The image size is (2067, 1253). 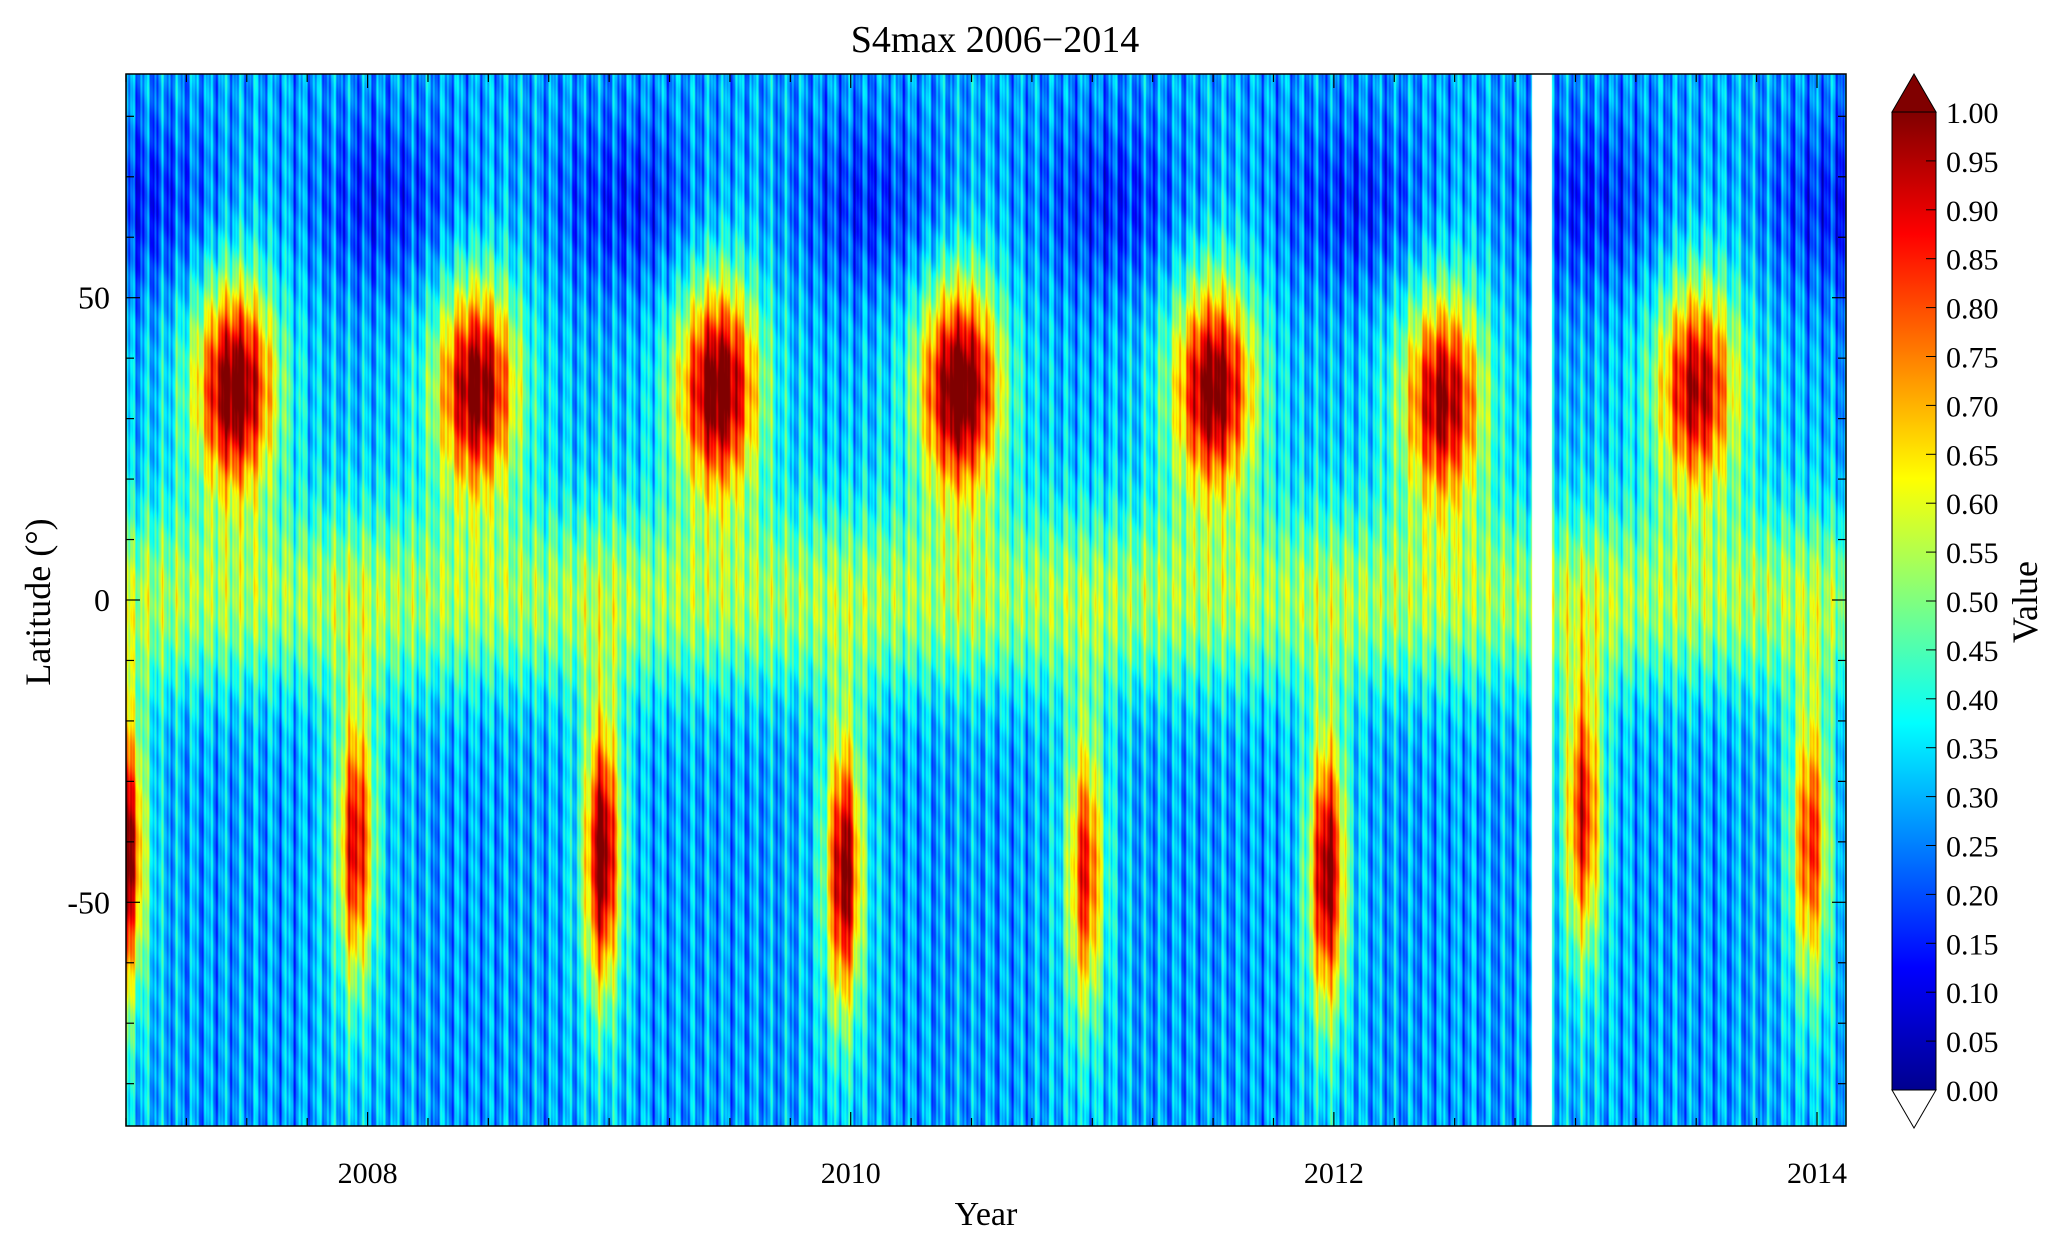 What do you see at coordinates (1972, 895) in the screenshot?
I see `colorbar-tick-label: 0.20` at bounding box center [1972, 895].